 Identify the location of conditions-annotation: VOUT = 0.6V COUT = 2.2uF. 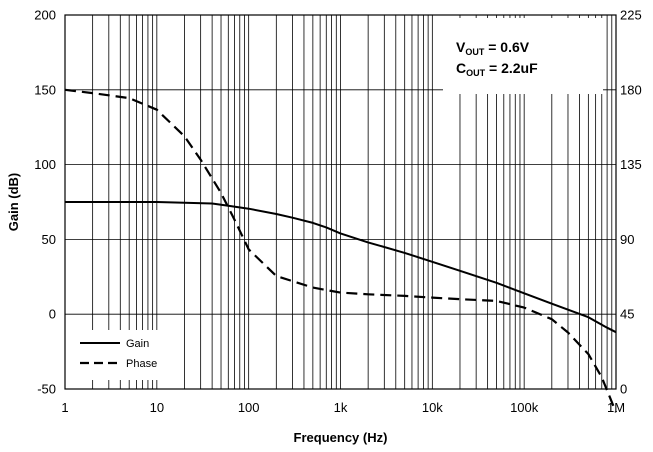
(523, 56).